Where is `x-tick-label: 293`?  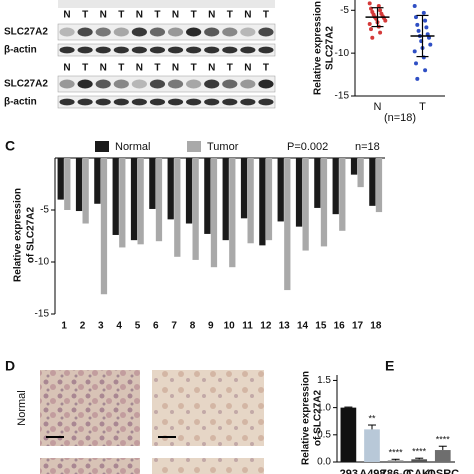 x-tick-label: 293 is located at coordinates (349, 471).